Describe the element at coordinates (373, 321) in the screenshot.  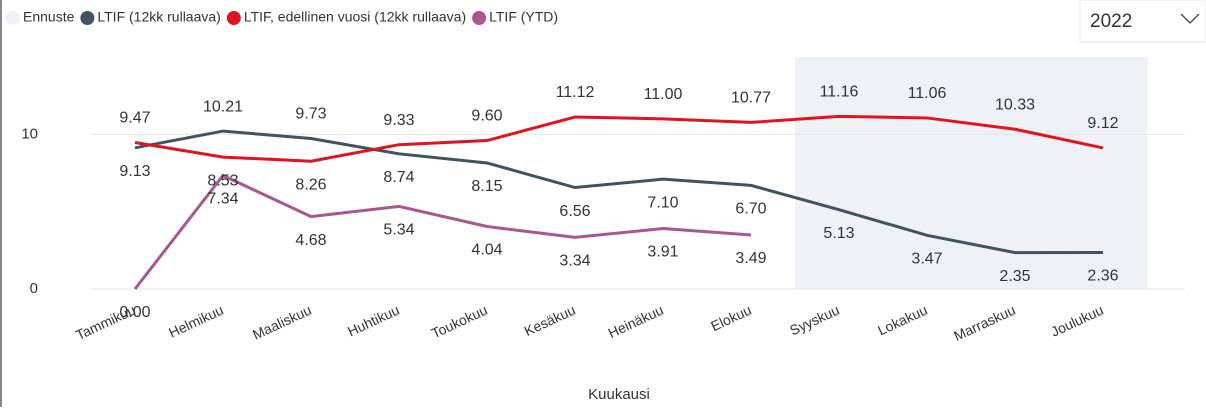
I see `x-tick-label: Huhtikuu` at that location.